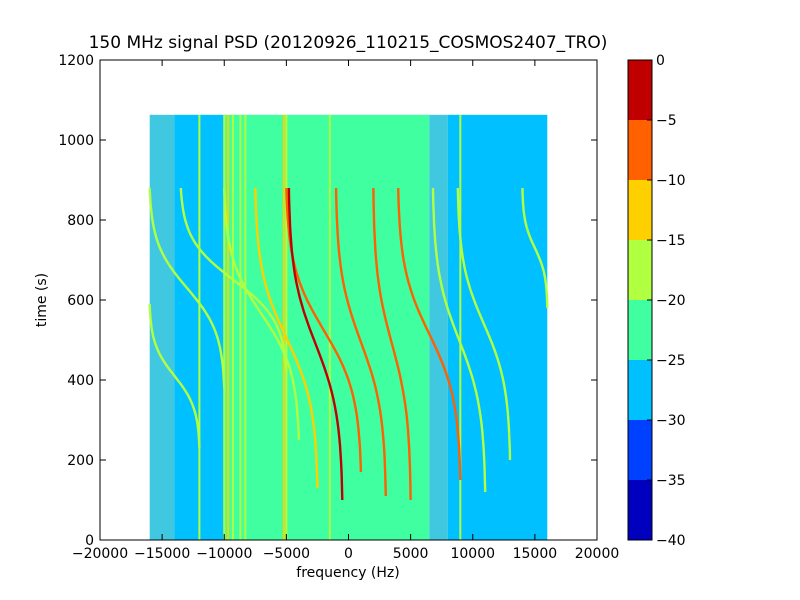 The width and height of the screenshot is (800, 600). Describe the element at coordinates (347, 573) in the screenshot. I see `x-axis-label: frequency (Hz)` at that location.